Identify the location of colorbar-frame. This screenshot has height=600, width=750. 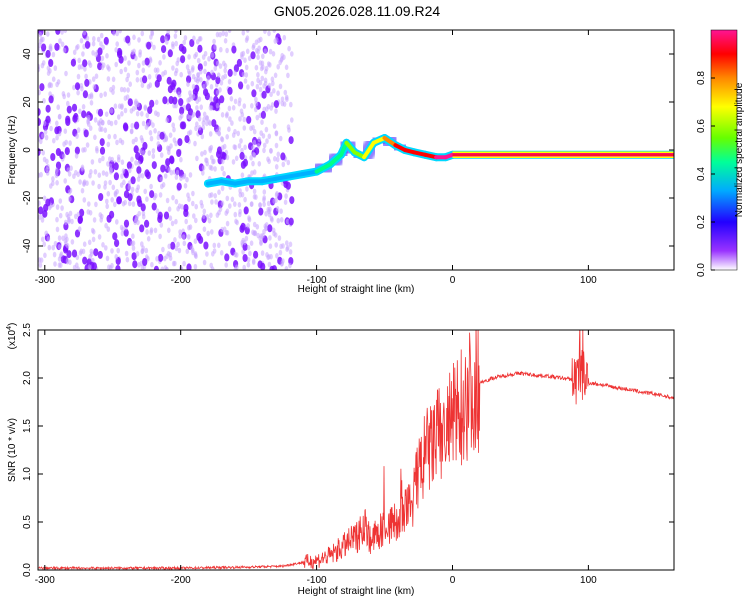
(724, 150).